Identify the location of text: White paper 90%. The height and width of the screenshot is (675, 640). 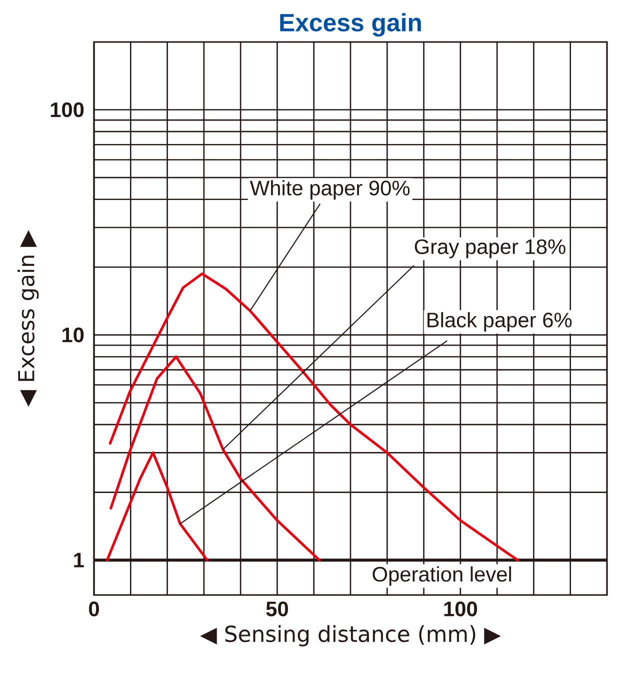
(330, 190).